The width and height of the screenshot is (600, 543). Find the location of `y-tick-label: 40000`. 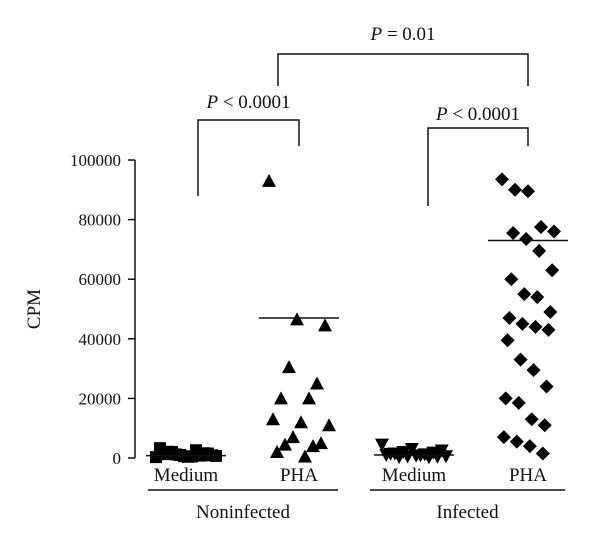

y-tick-label: 40000 is located at coordinates (100, 339).